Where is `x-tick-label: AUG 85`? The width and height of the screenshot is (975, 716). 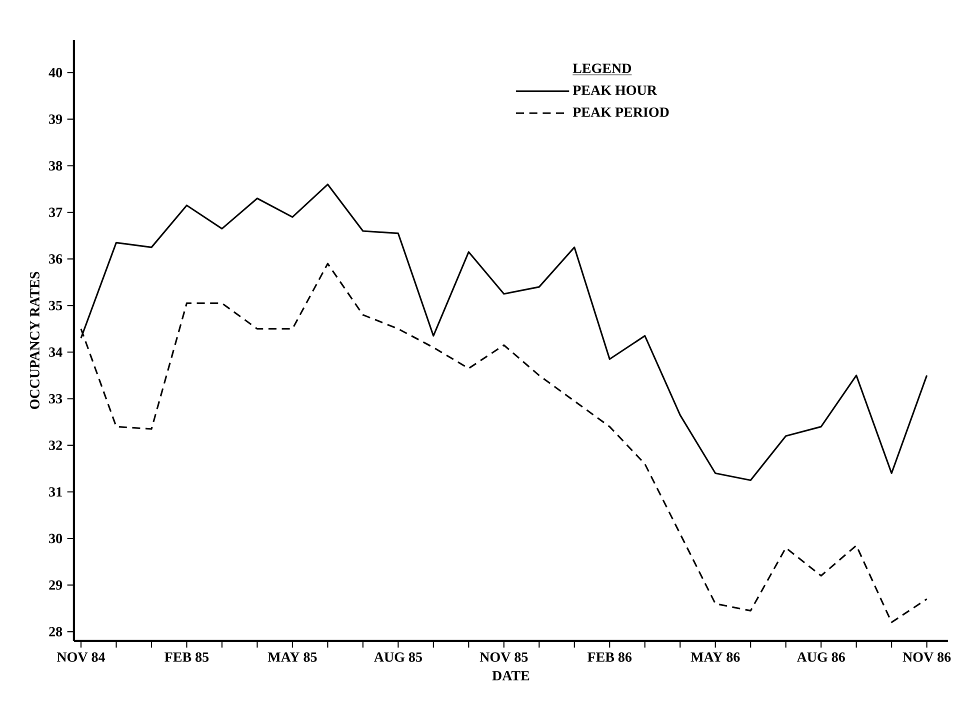
x-tick-label: AUG 85 is located at coordinates (398, 657).